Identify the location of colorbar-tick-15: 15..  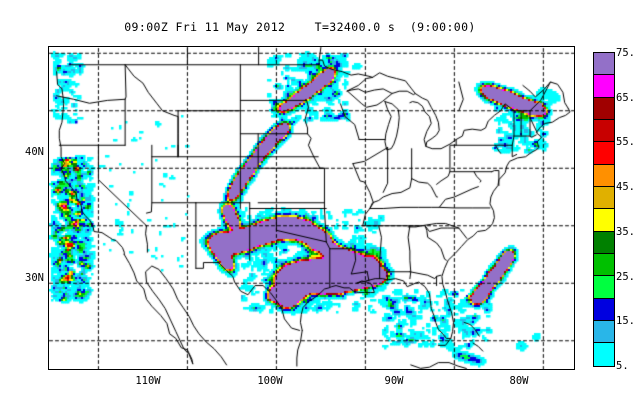
(625, 321).